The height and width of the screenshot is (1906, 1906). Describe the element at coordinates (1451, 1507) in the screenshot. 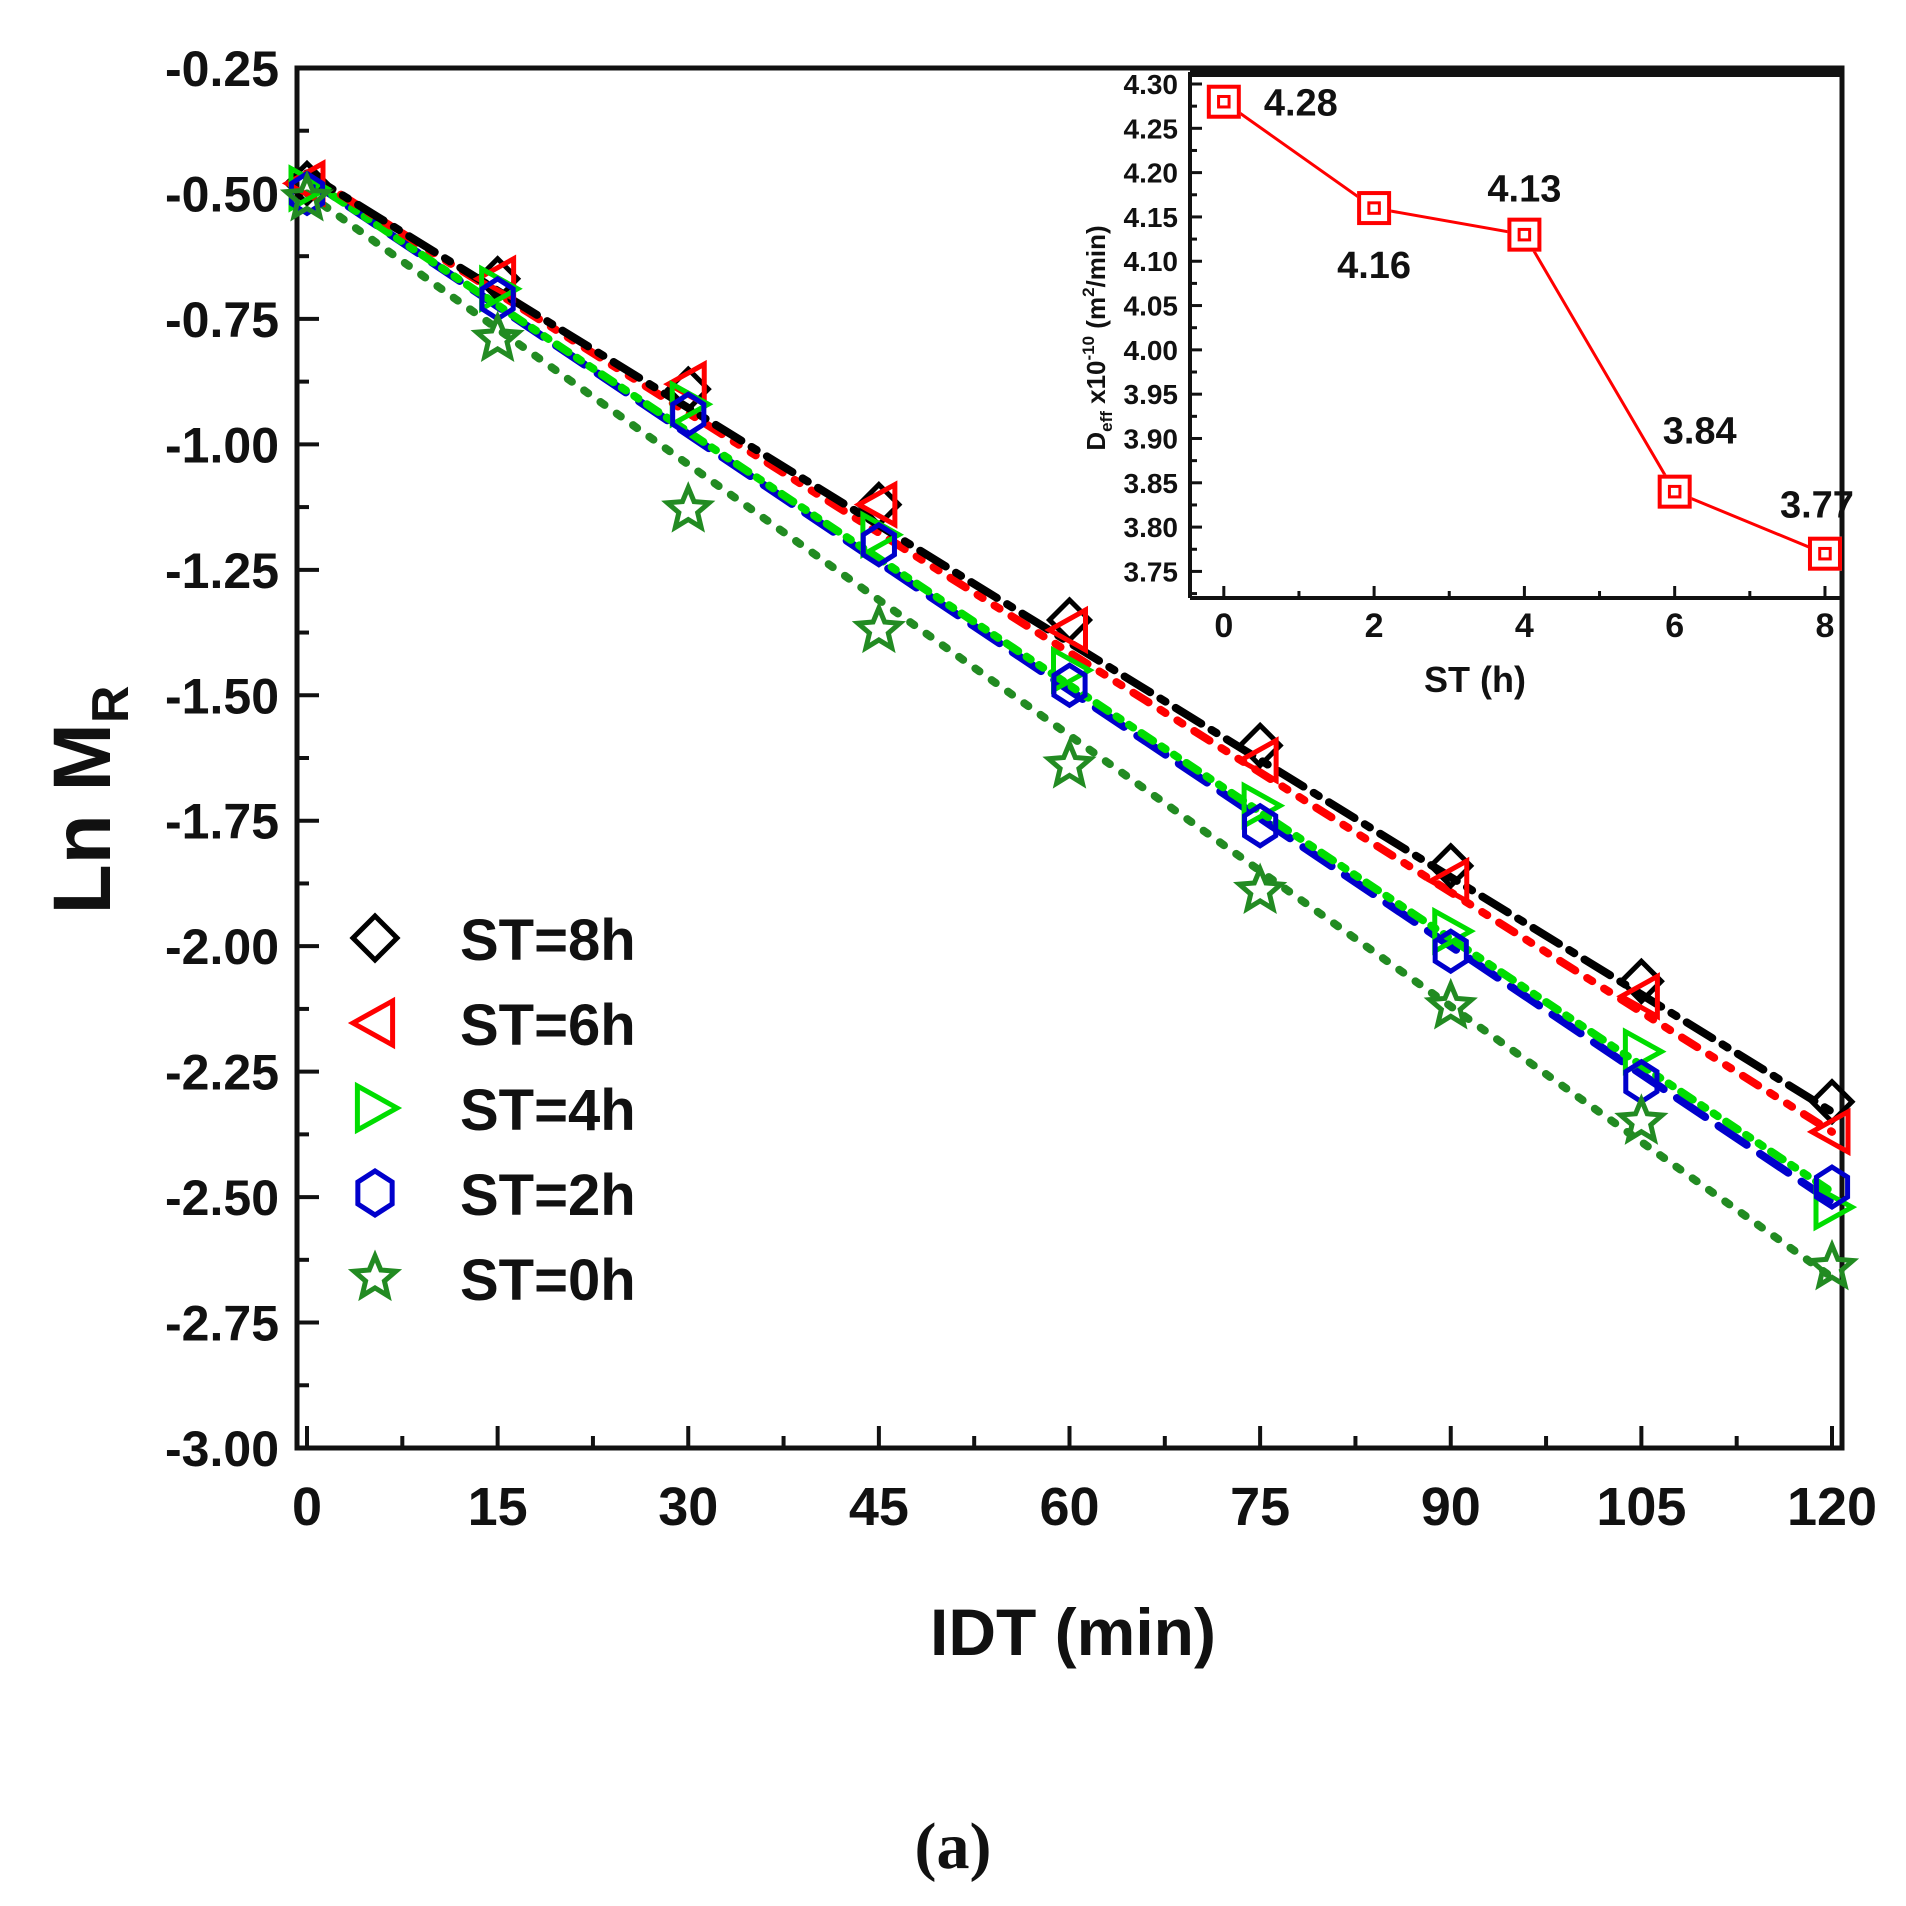

I see `main-x-tick-label: 90` at that location.